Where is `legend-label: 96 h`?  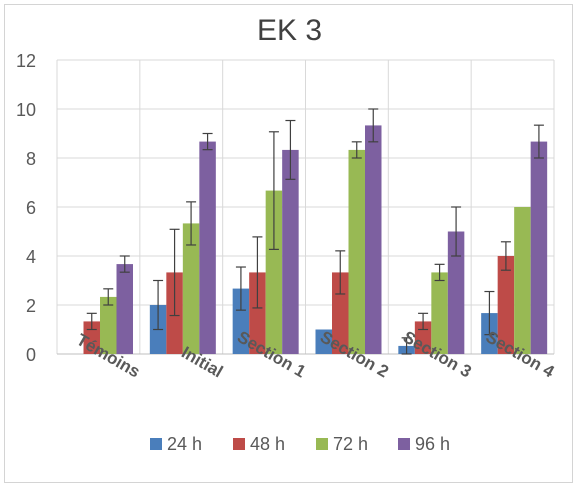 legend-label: 96 h is located at coordinates (432, 444).